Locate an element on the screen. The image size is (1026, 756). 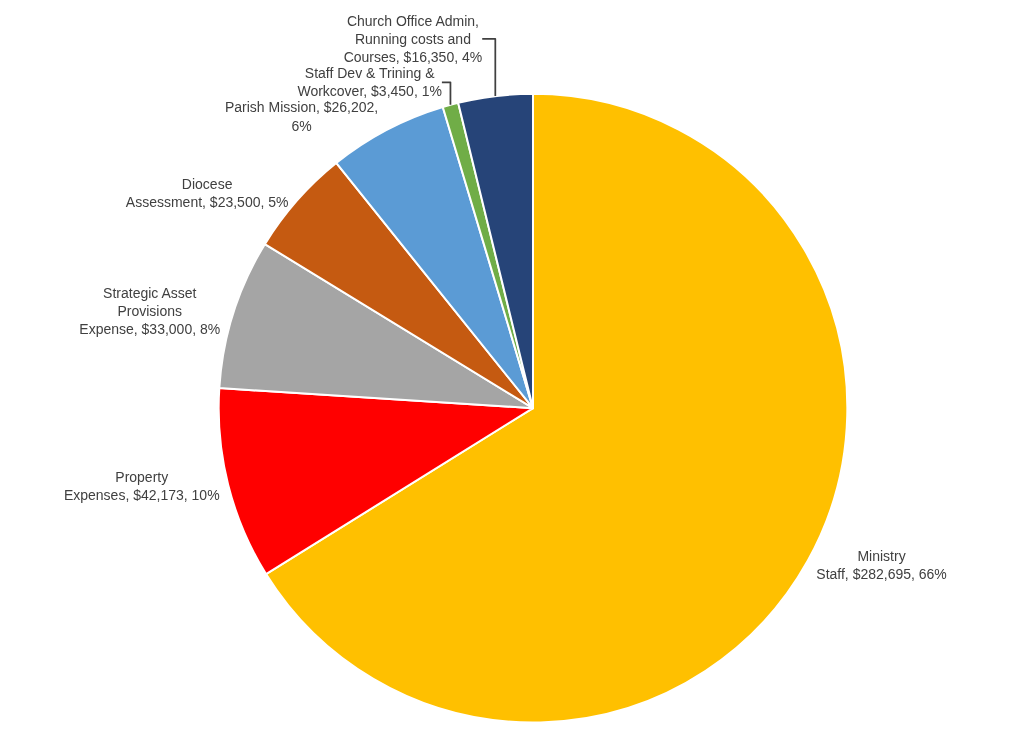
slice-label: Parish Mission, $26,202, 6% is located at coordinates (301, 116).